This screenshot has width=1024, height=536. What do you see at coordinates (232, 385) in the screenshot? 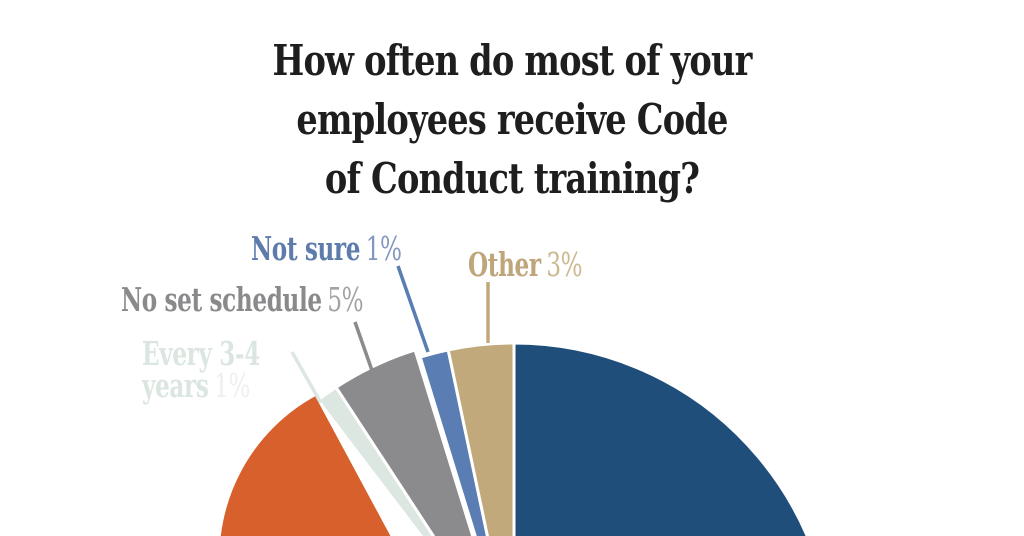
I see `label-every-3-4-years-pct: 1%` at bounding box center [232, 385].